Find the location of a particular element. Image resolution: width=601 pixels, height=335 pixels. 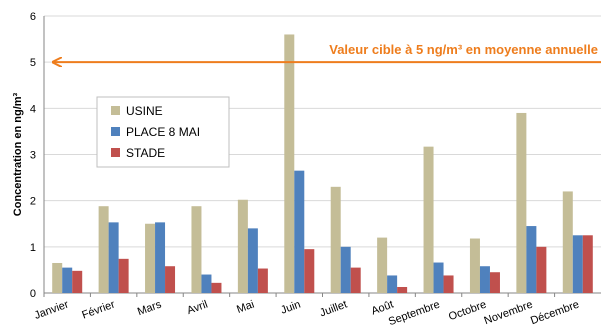

x-tick-label: Mai is located at coordinates (245, 307).